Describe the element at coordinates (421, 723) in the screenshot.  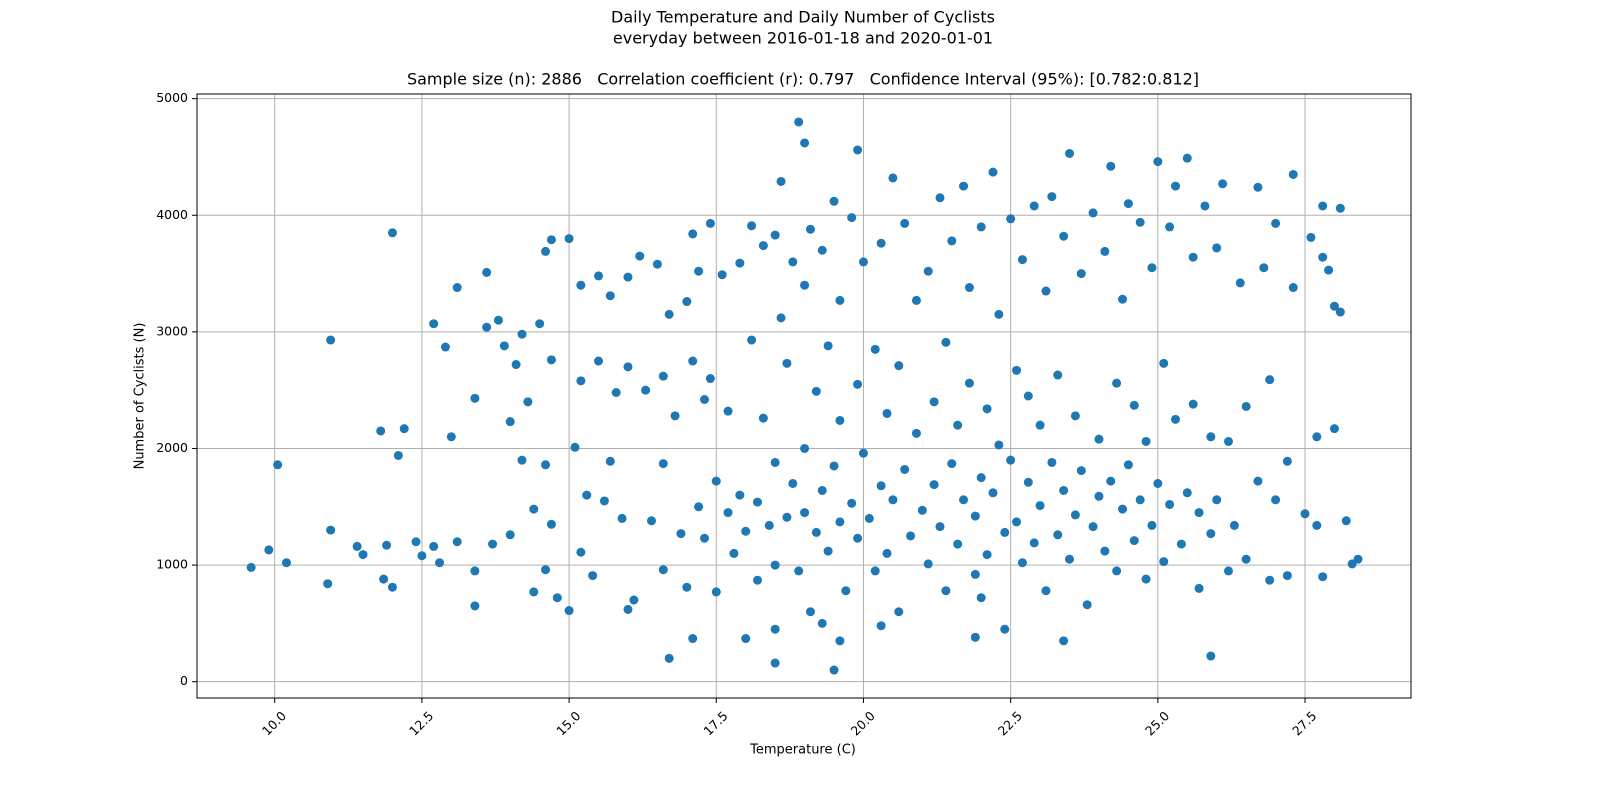
I see `x-tick-label: 12.5` at that location.